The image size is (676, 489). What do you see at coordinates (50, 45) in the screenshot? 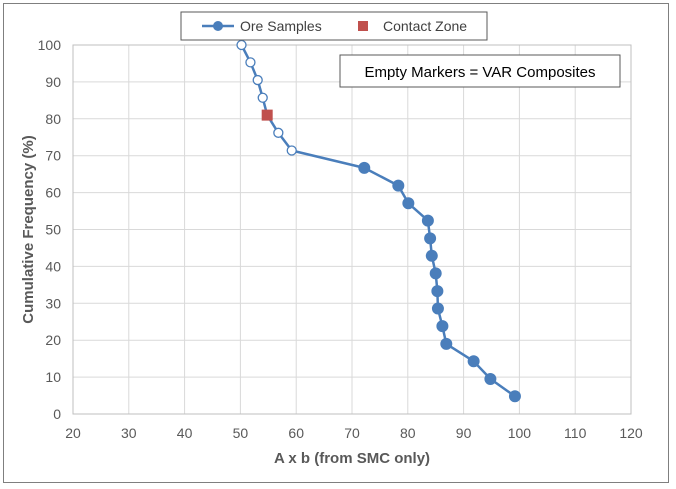
I see `y-tick-label: 100` at bounding box center [50, 45].